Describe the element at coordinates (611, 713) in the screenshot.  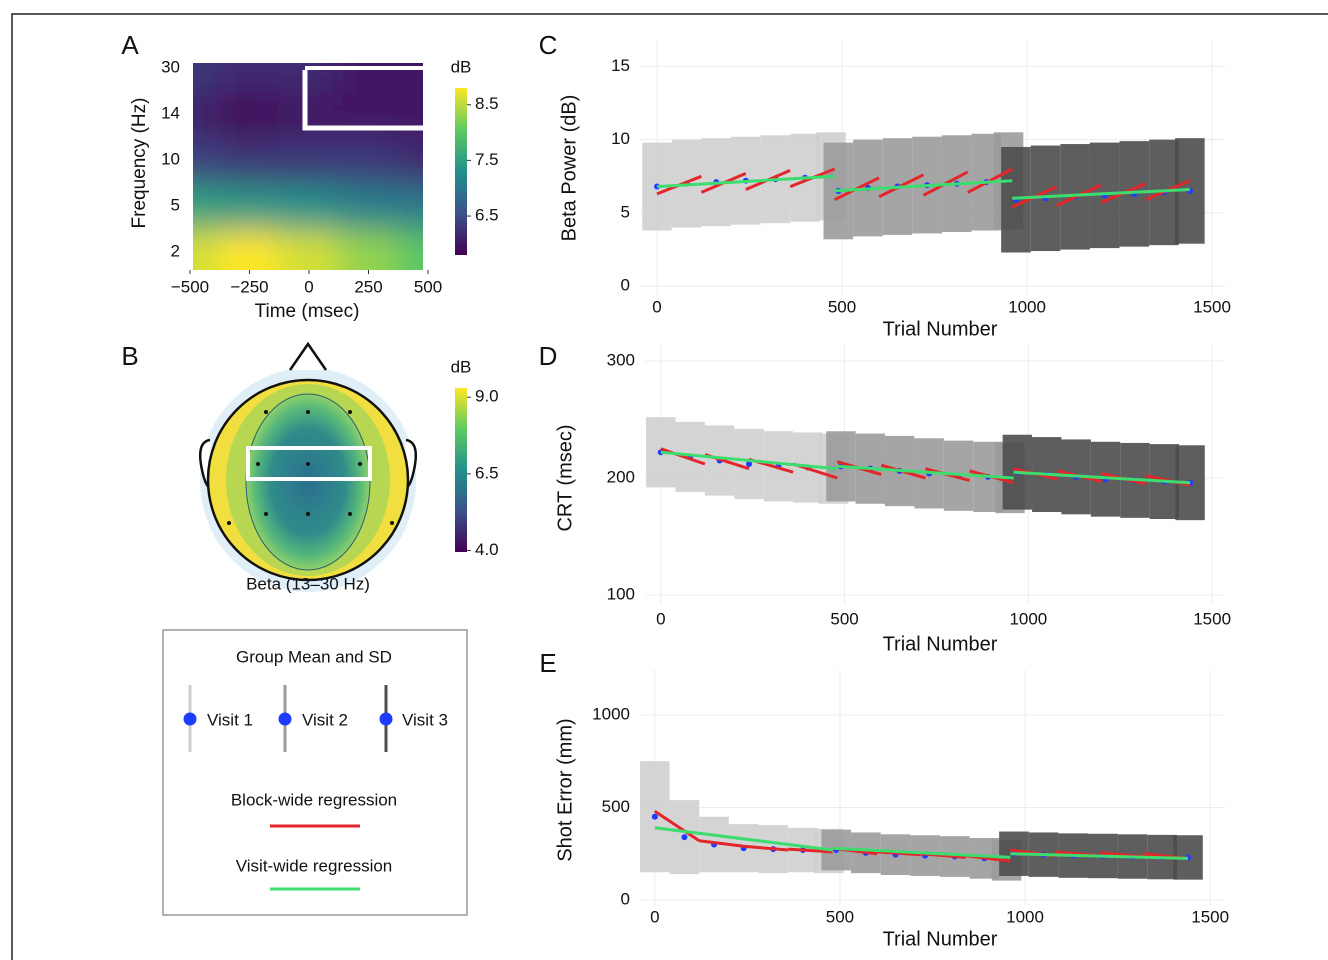
I see `y-tick-label: 1000` at that location.